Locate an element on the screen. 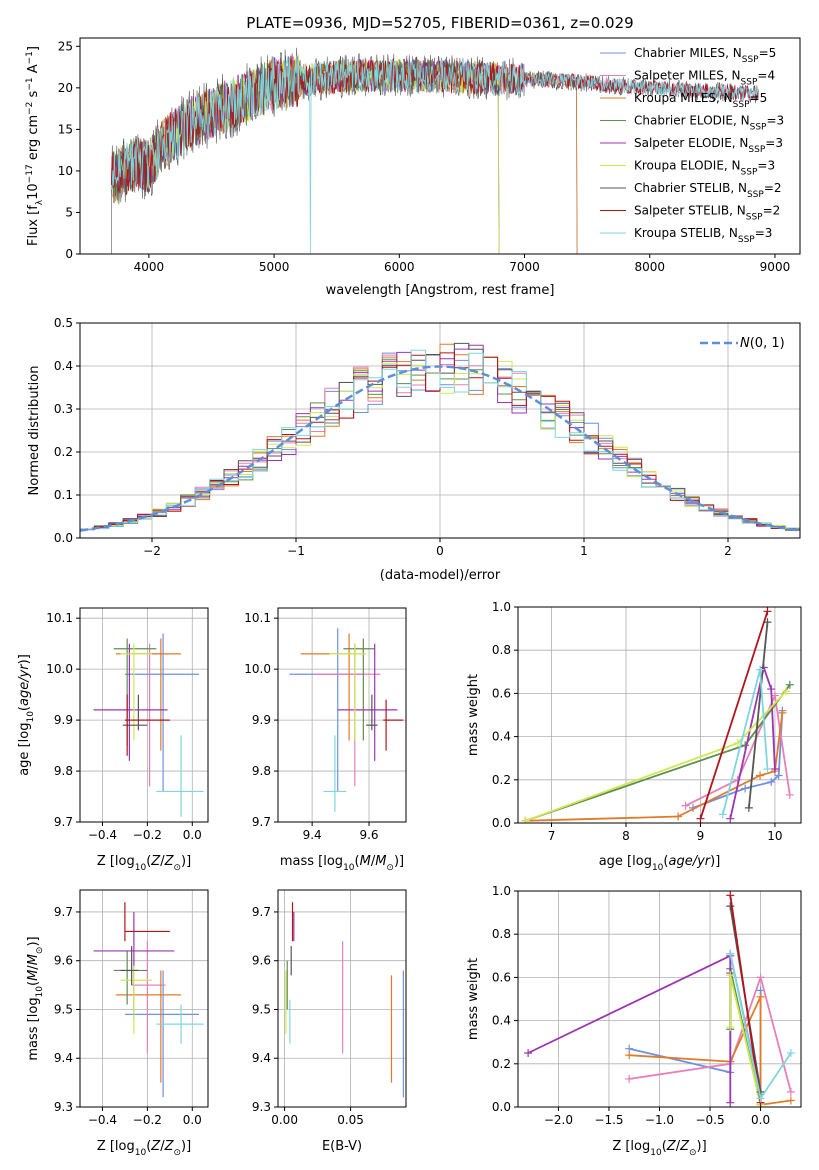  x-tick-label: 8 is located at coordinates (626, 836).